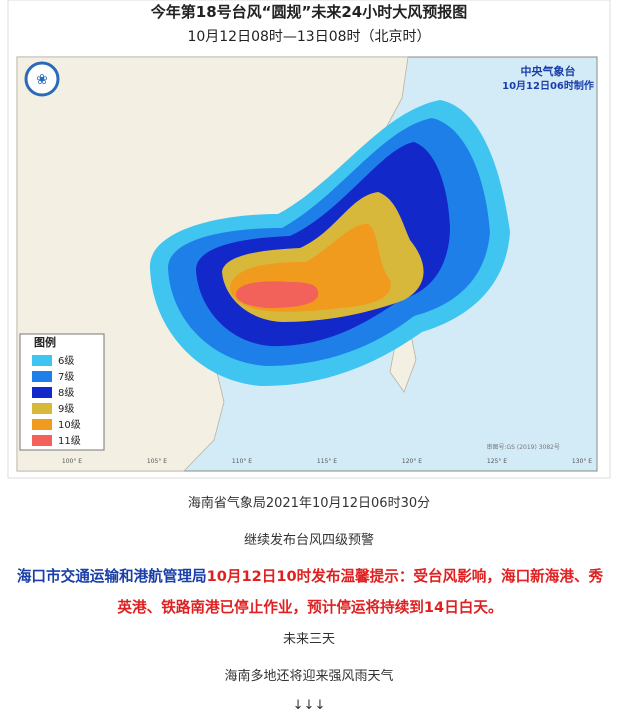 The width and height of the screenshot is (618, 720). Describe the element at coordinates (277, 294) in the screenshot. I see `wind-zone` at that location.